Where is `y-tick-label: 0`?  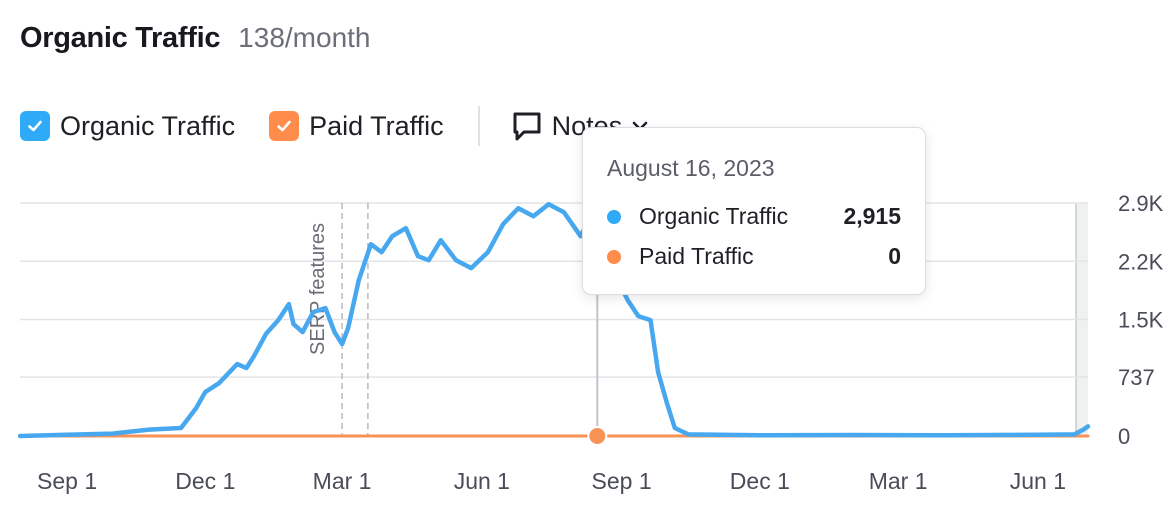
y-tick-label: 0 is located at coordinates (1124, 436).